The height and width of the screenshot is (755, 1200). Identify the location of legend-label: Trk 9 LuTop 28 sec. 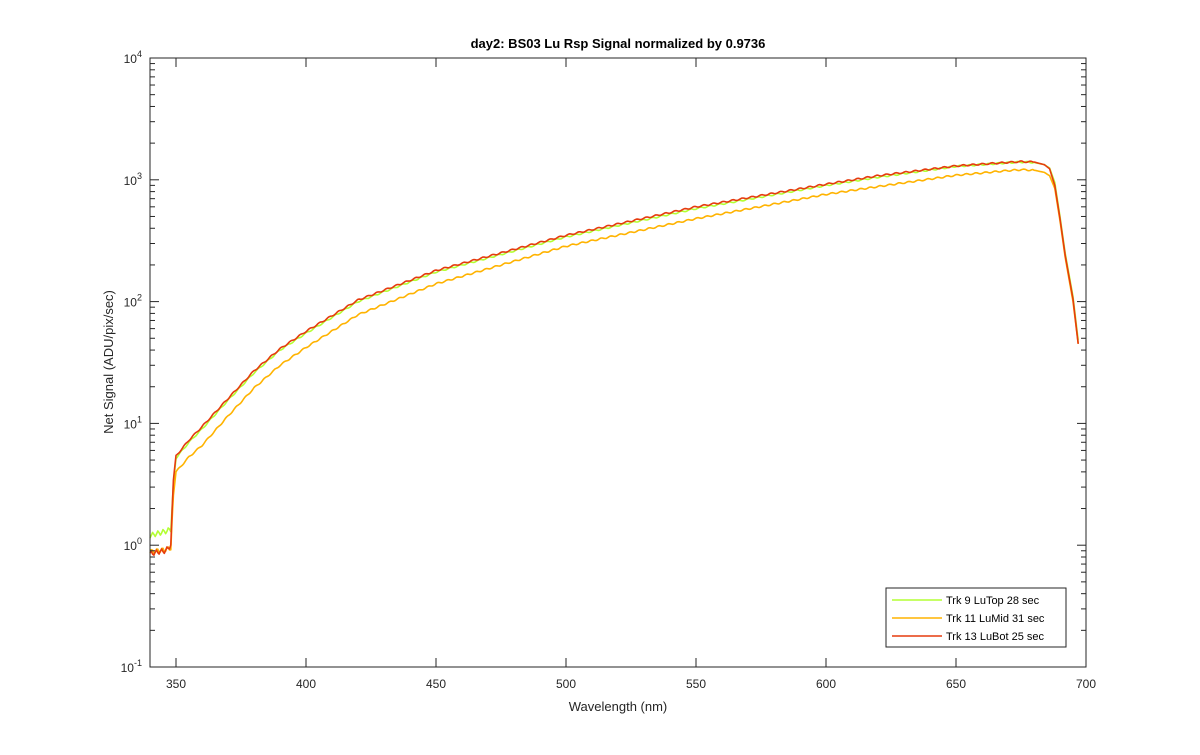
(993, 601).